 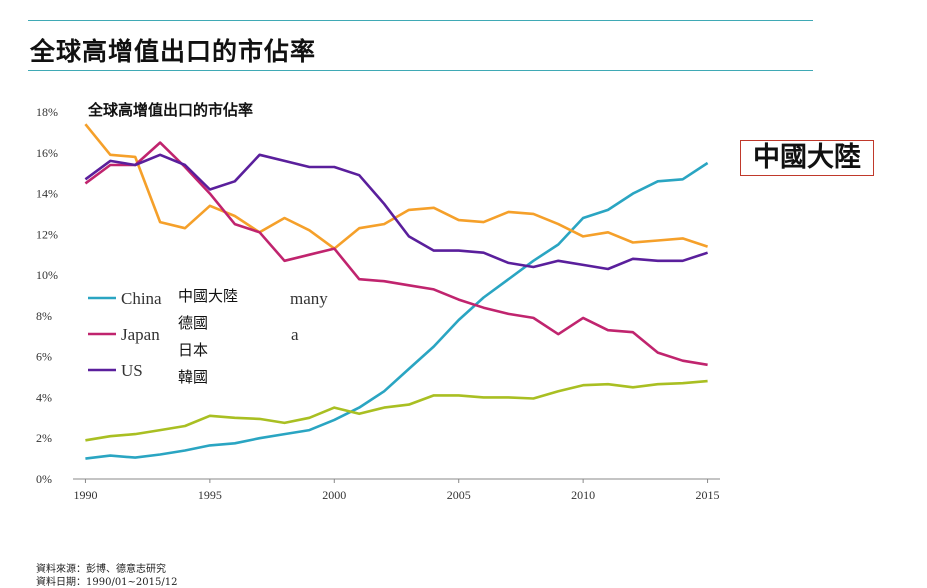 What do you see at coordinates (47, 194) in the screenshot?
I see `y-tick-label: 14%` at bounding box center [47, 194].